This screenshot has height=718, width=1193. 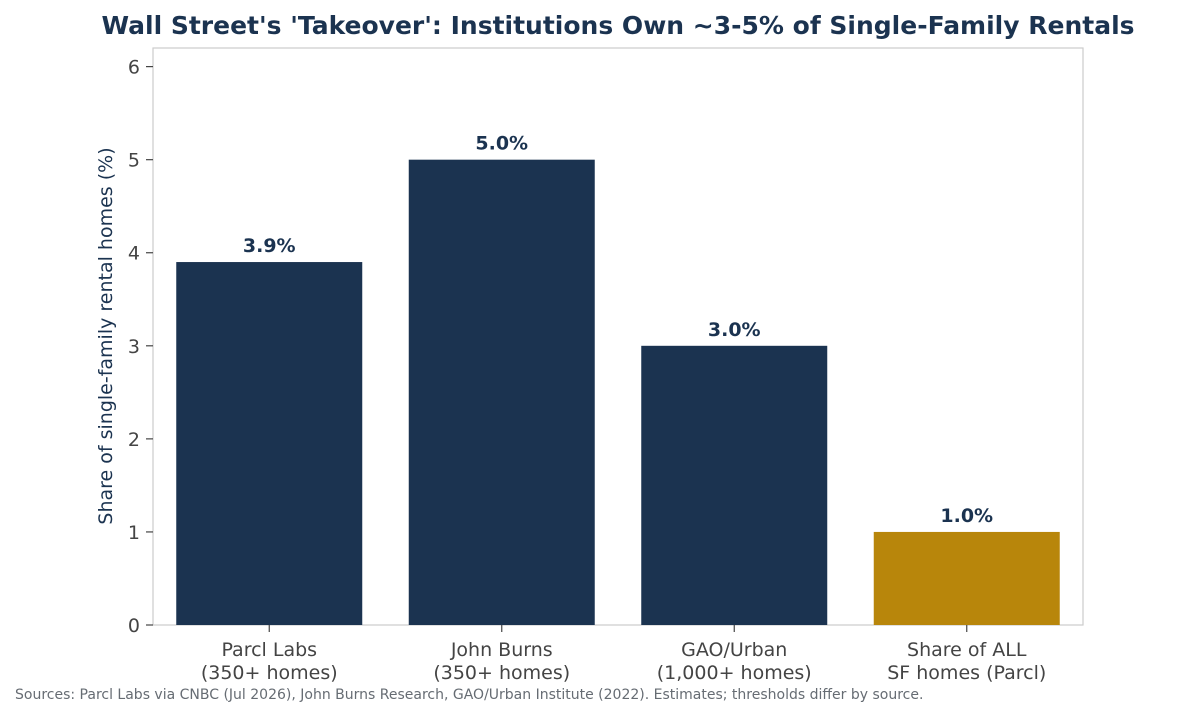 I want to click on data-label: 3.0%, so click(x=734, y=330).